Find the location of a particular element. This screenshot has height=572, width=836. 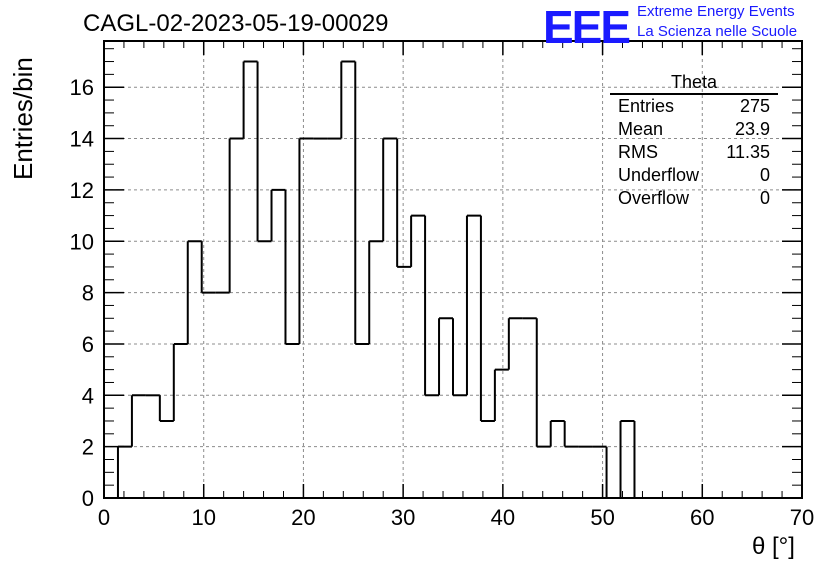

stats-label: Entries is located at coordinates (646, 106).